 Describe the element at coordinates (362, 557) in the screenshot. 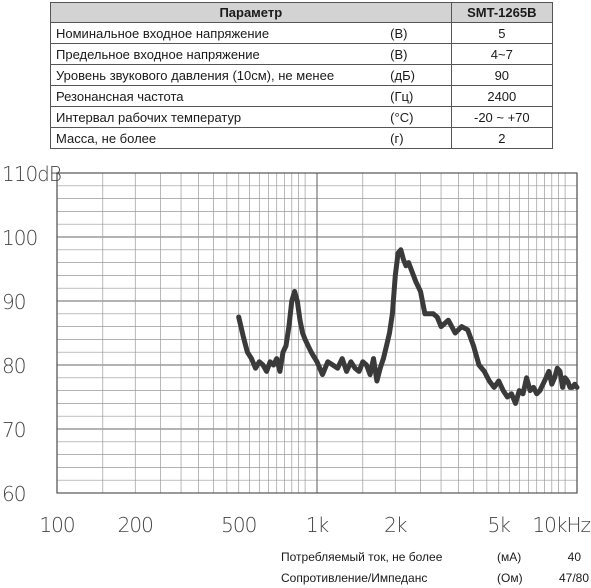

I see `footer-param: Потребляемый ток, не более` at that location.